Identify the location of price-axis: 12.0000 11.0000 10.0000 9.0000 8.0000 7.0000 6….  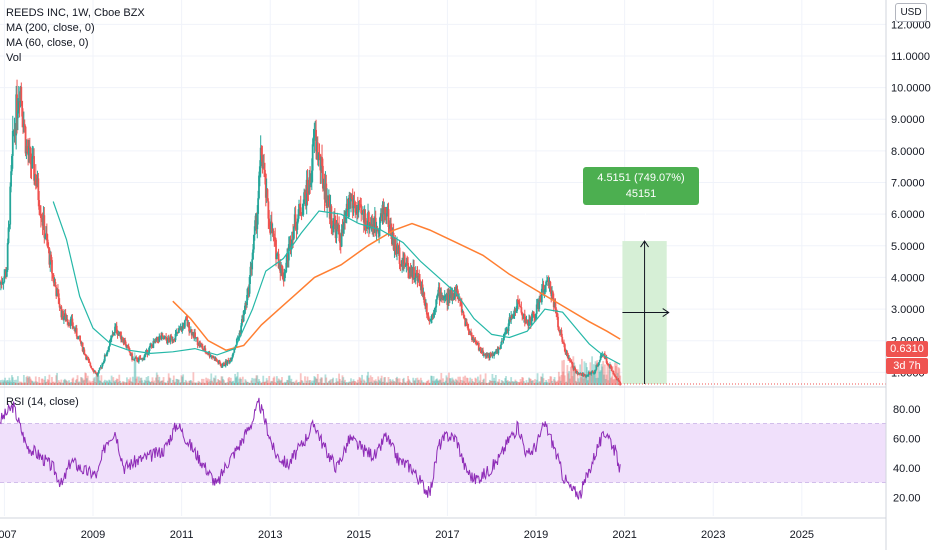
(911, 199).